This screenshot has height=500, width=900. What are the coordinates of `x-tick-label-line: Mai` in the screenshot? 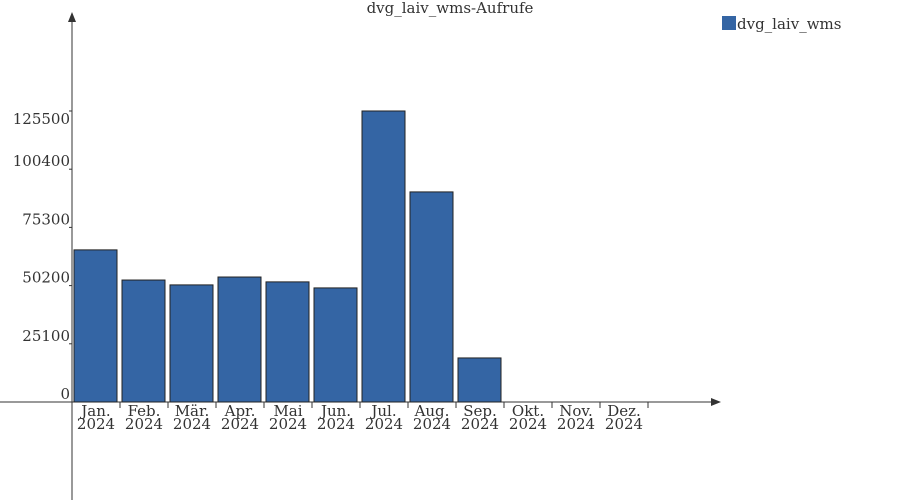 It's located at (287, 411).